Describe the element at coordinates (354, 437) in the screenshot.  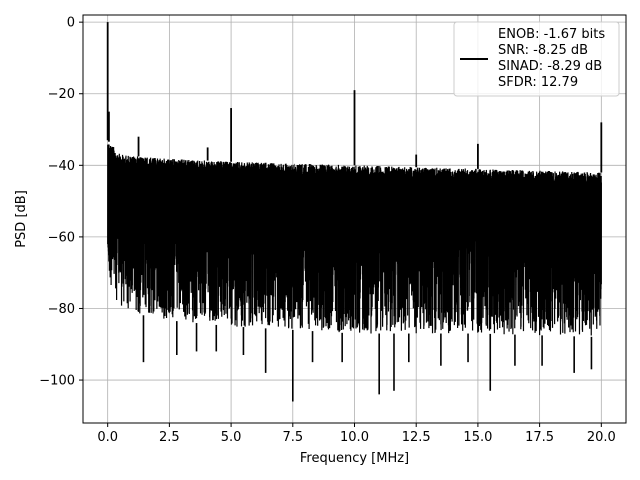
I see `x-tick-label: 10.0` at that location.